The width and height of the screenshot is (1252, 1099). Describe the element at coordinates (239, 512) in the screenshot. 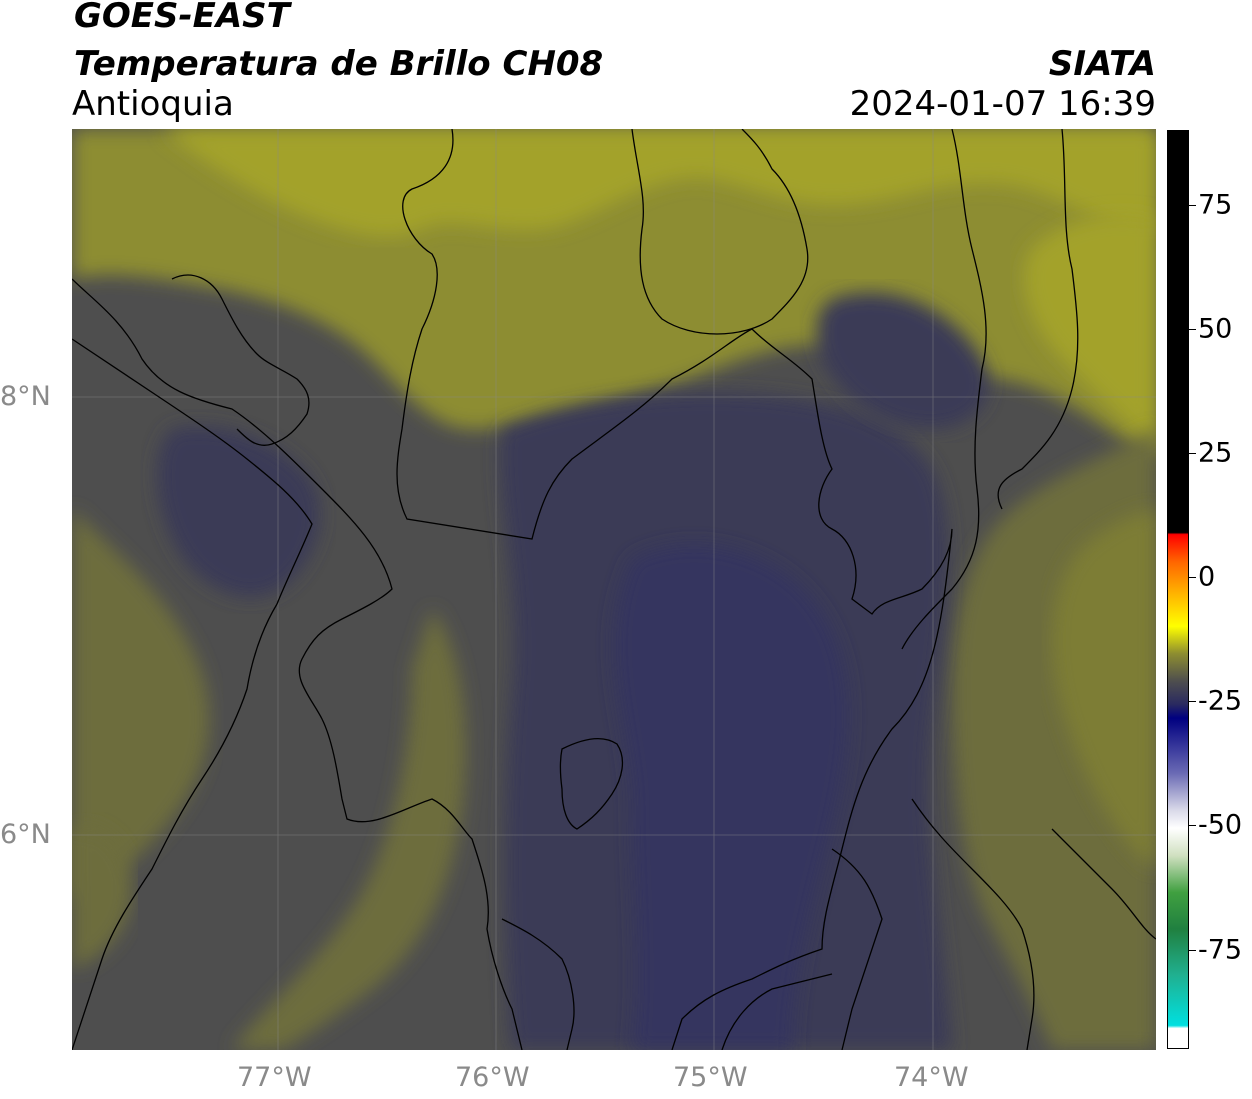

I see `cold-region-west` at that location.